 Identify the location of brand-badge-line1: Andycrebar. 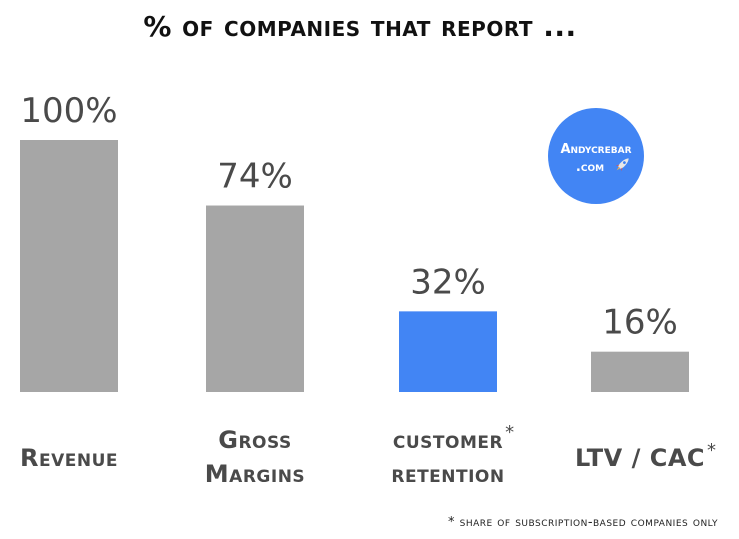
(595, 149).